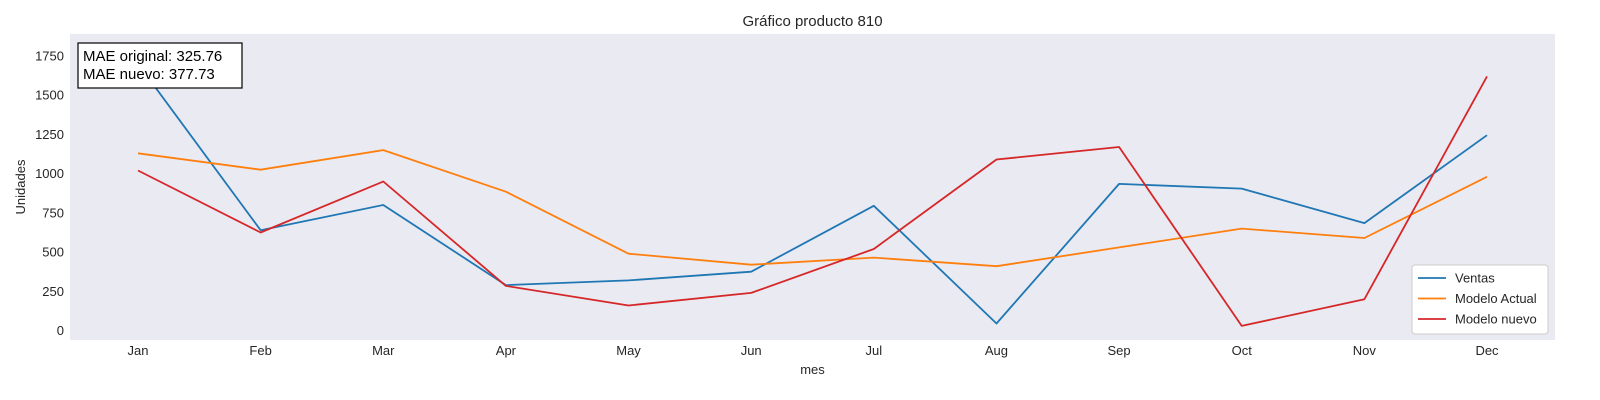 The width and height of the screenshot is (1600, 400). I want to click on annotation-frame, so click(160, 65).